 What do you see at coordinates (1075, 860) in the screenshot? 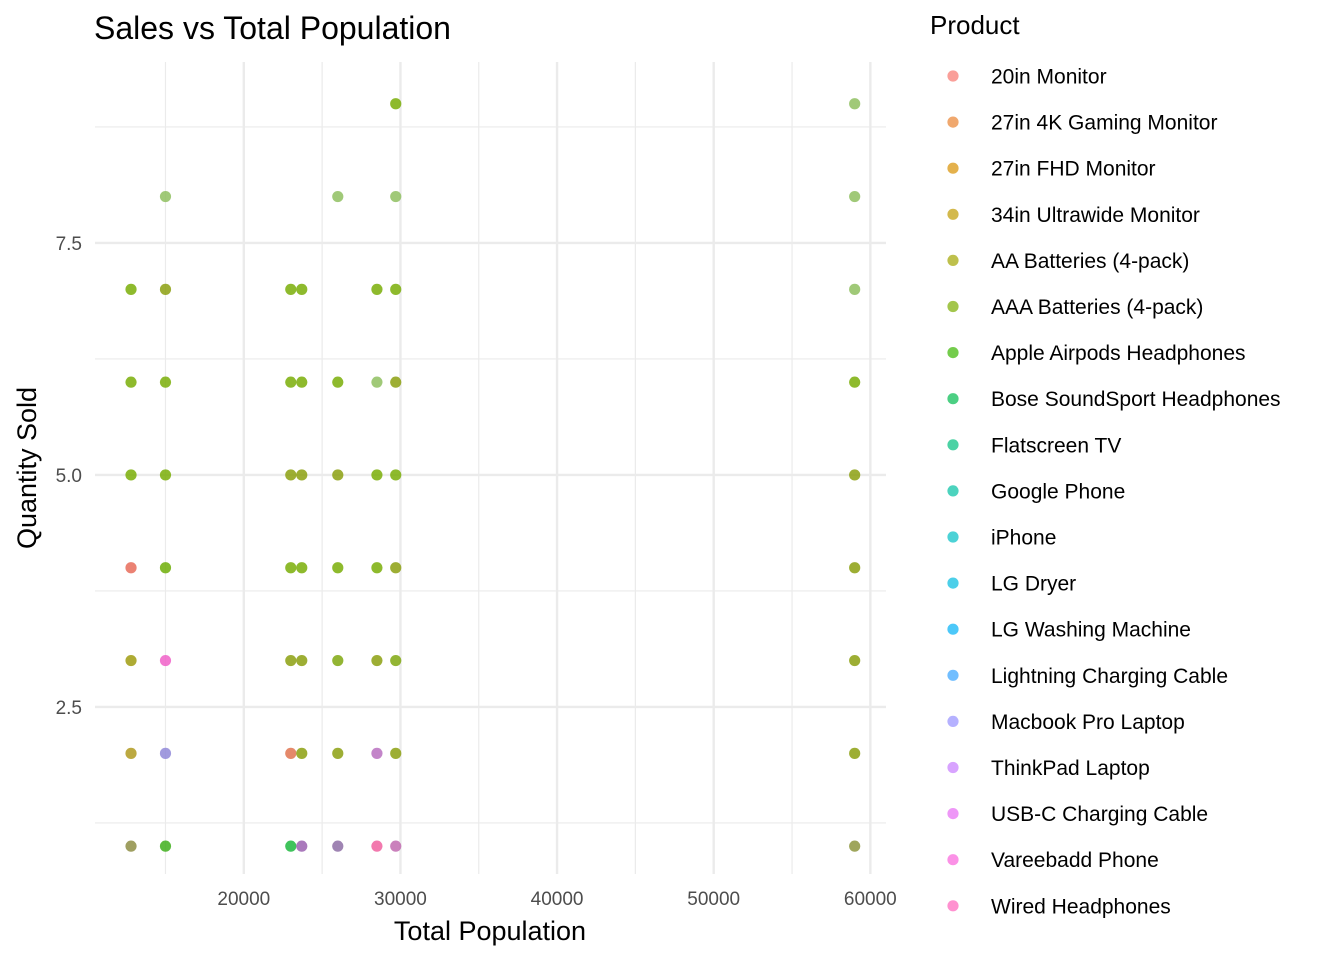
I see `legend-label: Vareebadd Phone` at bounding box center [1075, 860].